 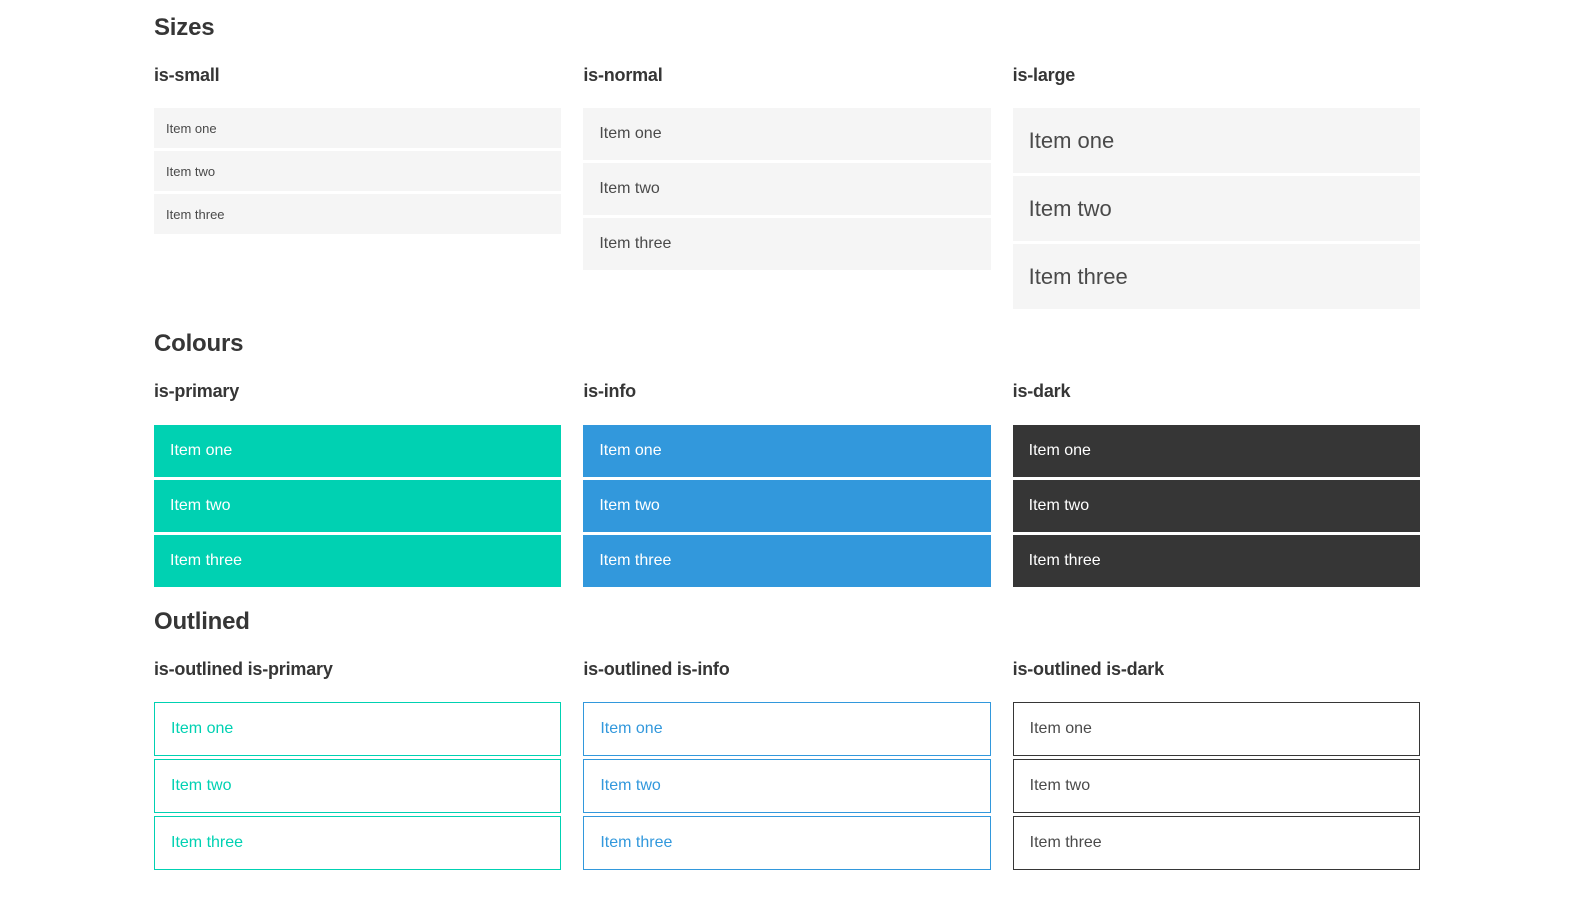 I want to click on list-normal: Item one Item two Item three, so click(x=787, y=189).